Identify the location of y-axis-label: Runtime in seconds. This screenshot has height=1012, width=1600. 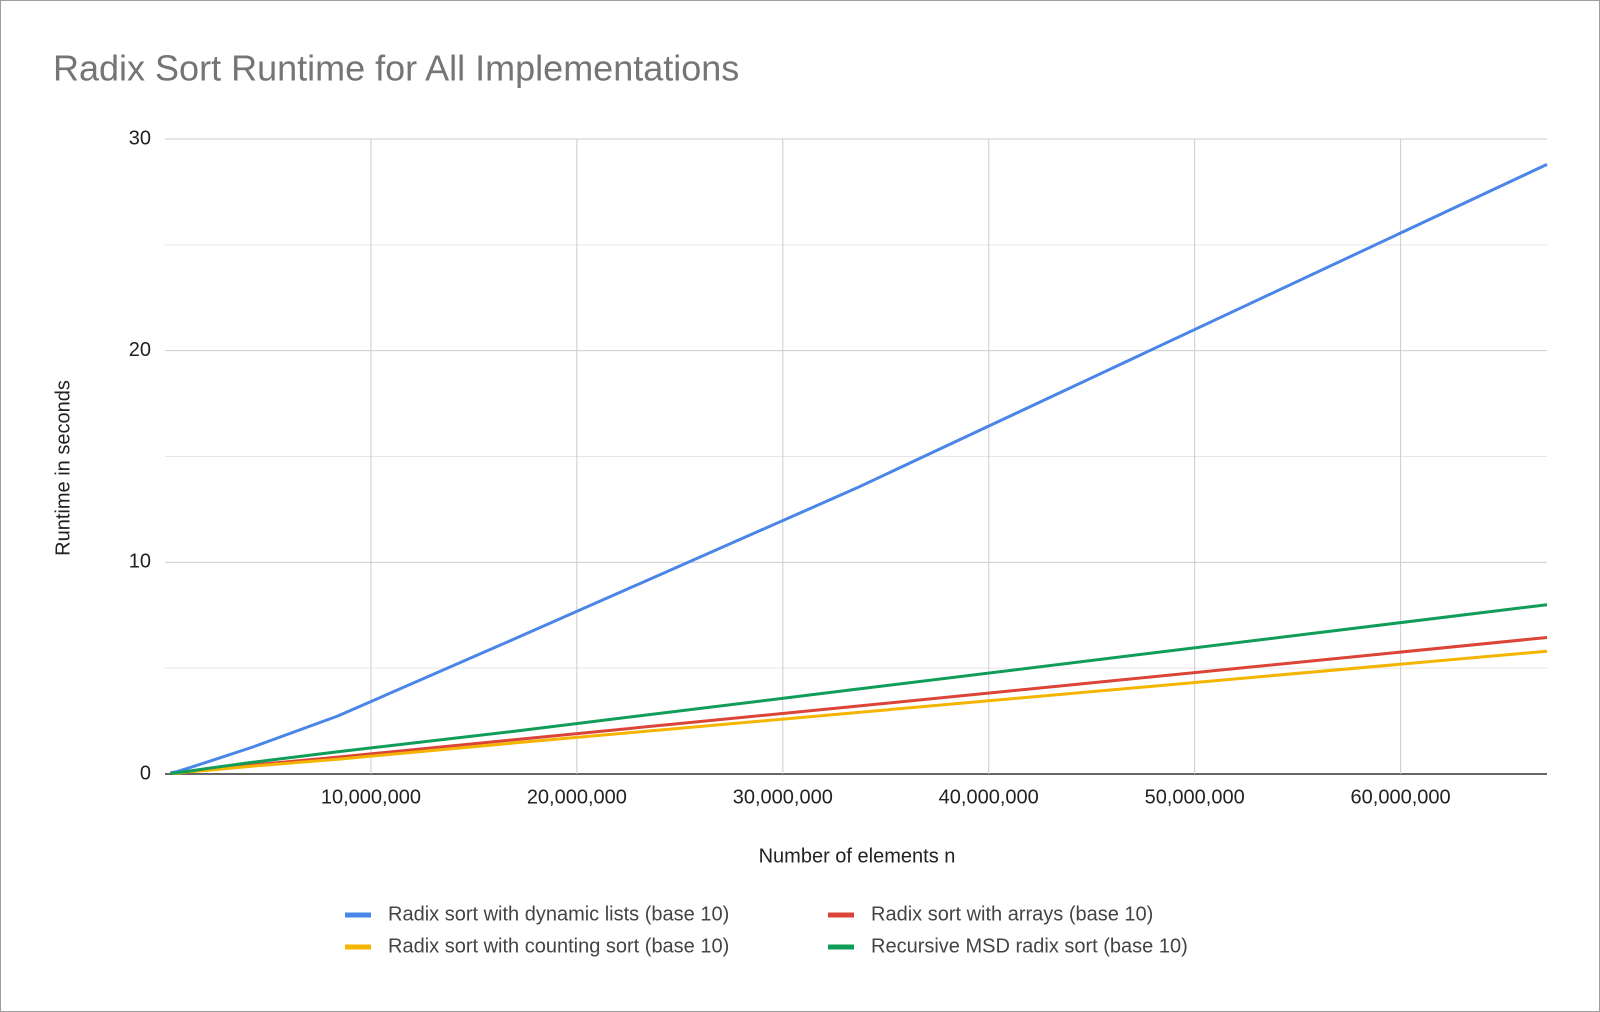
(63, 468).